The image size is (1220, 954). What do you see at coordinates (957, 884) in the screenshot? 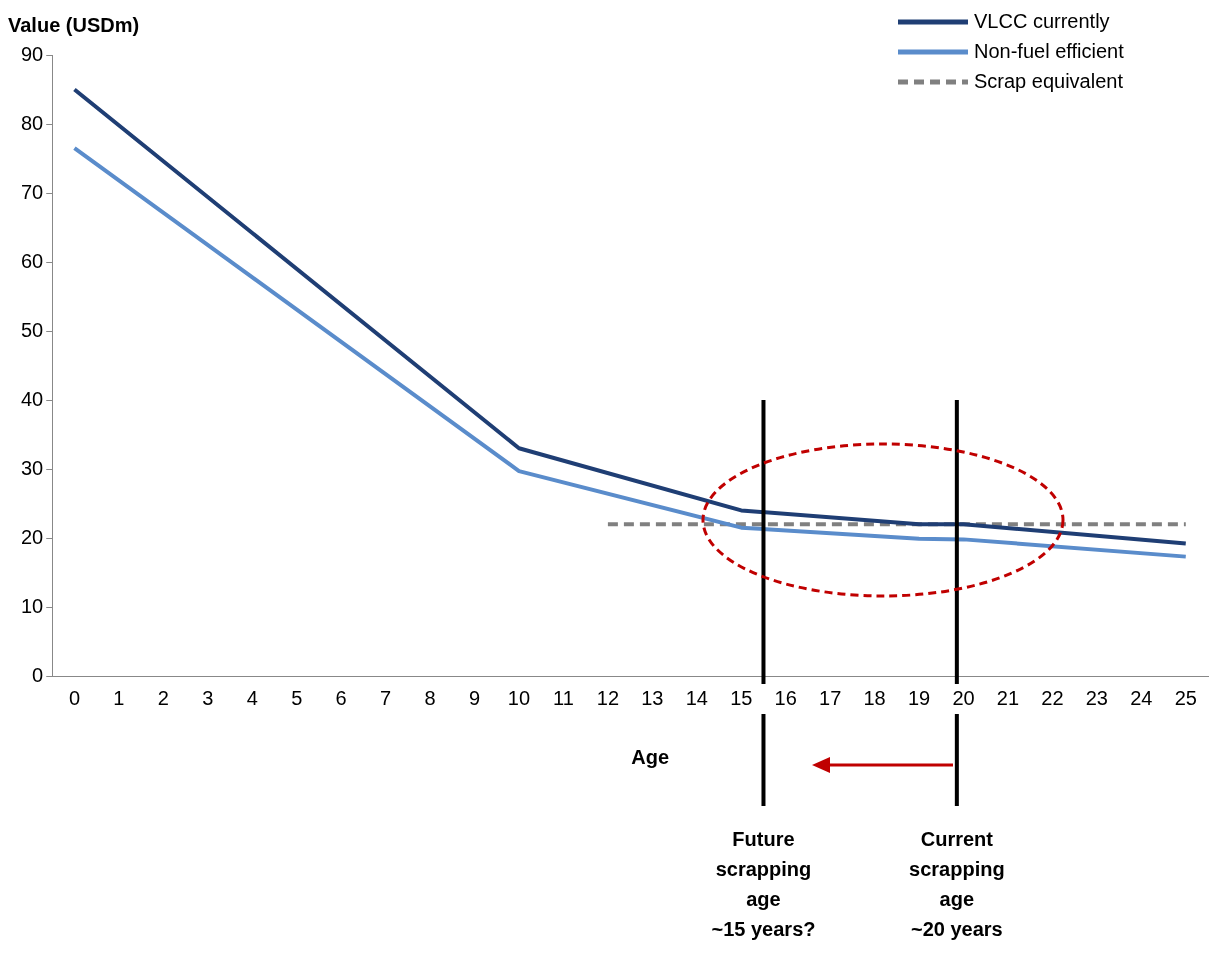
I see `text: Current scrapping age ~20 years` at bounding box center [957, 884].